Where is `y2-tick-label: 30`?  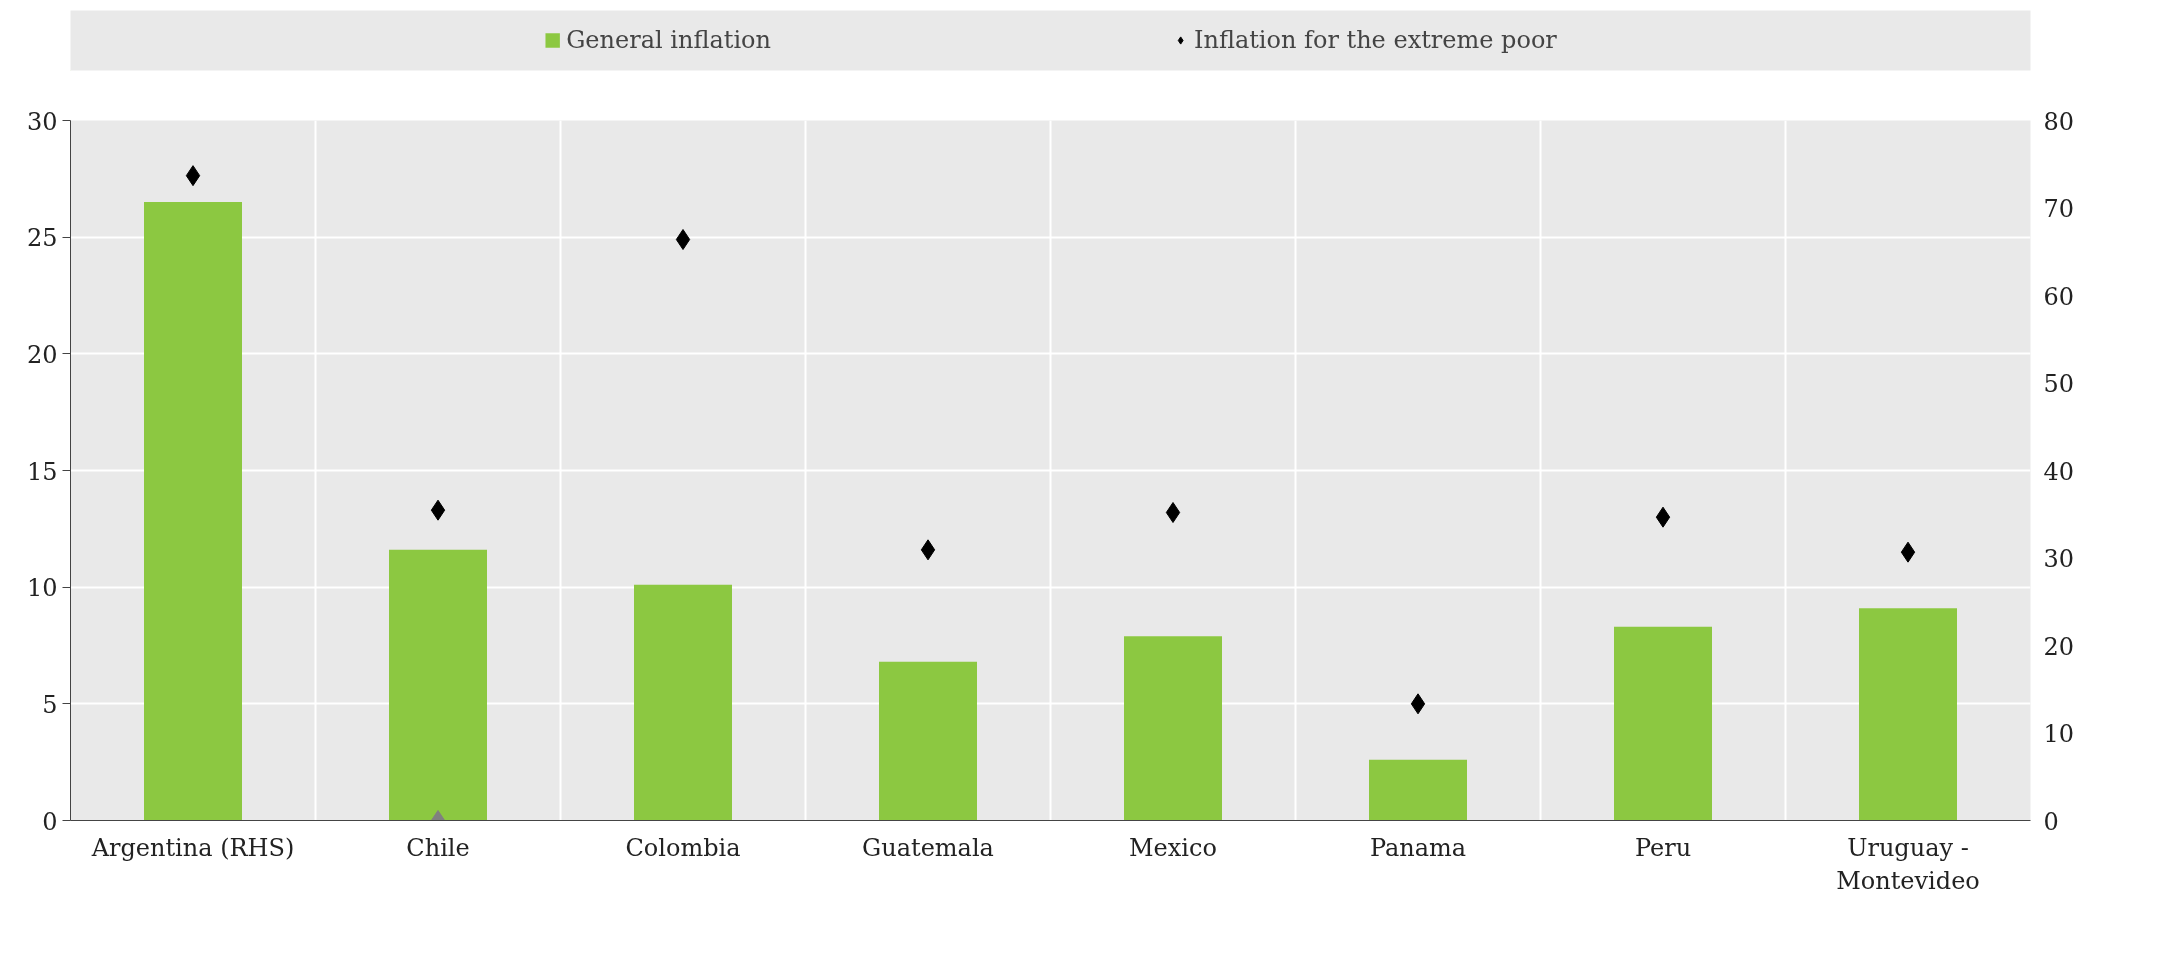
y2-tick-label: 30 is located at coordinates (2059, 559).